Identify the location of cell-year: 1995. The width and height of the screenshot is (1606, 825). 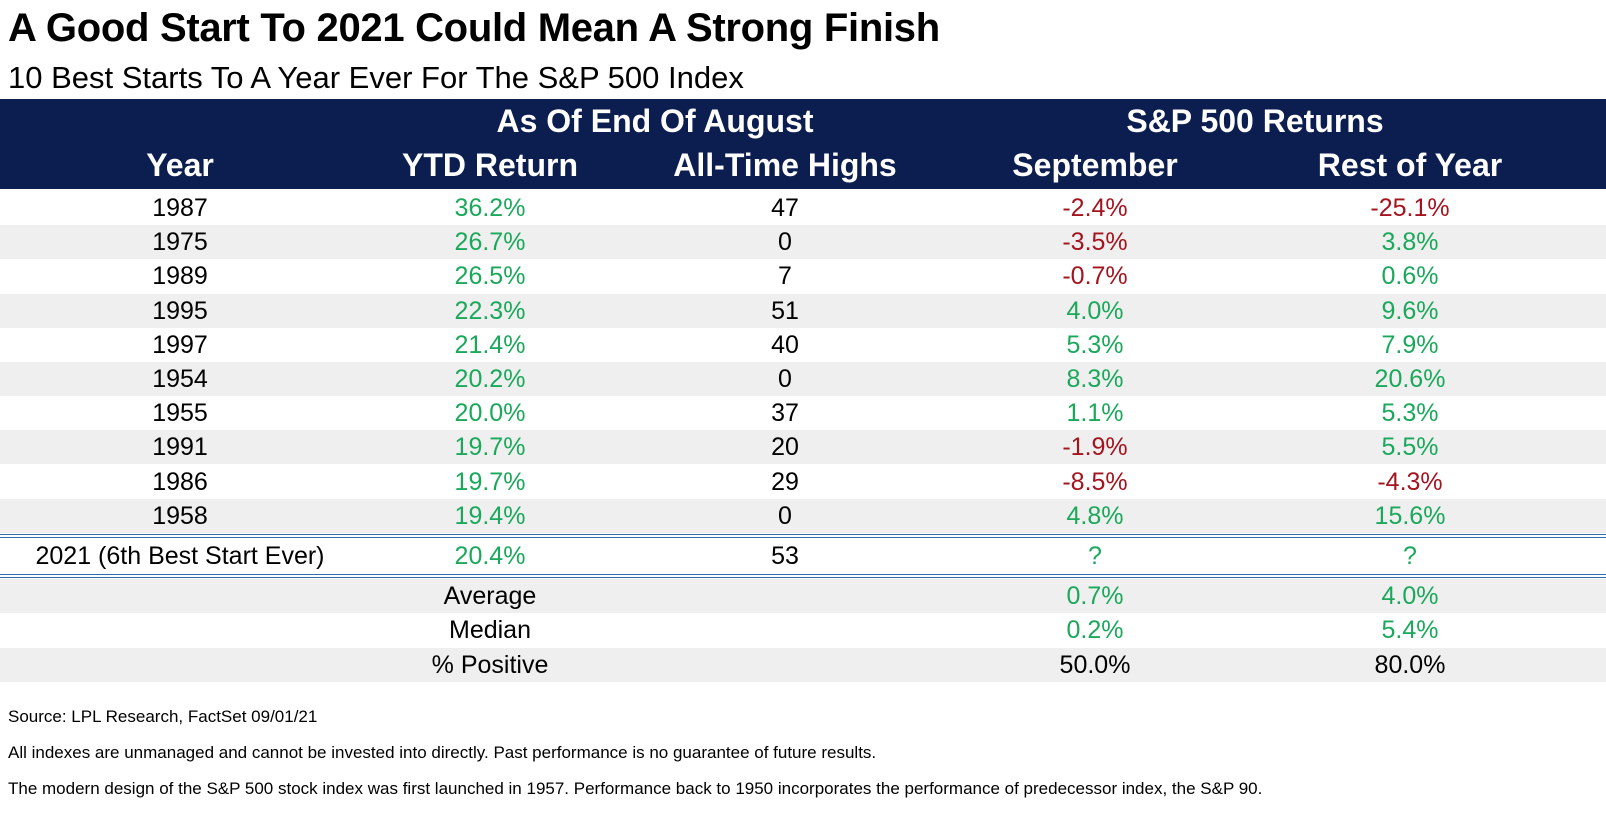
(180, 310).